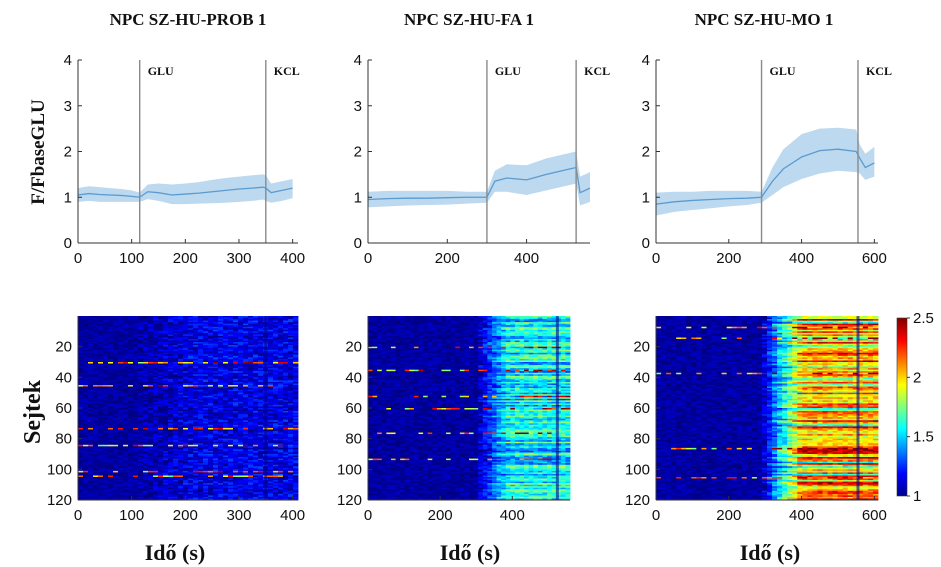 The image size is (941, 567). Describe the element at coordinates (188, 19) in the screenshot. I see `panel-title-1: NPC SZ-HU-PROB 1` at that location.